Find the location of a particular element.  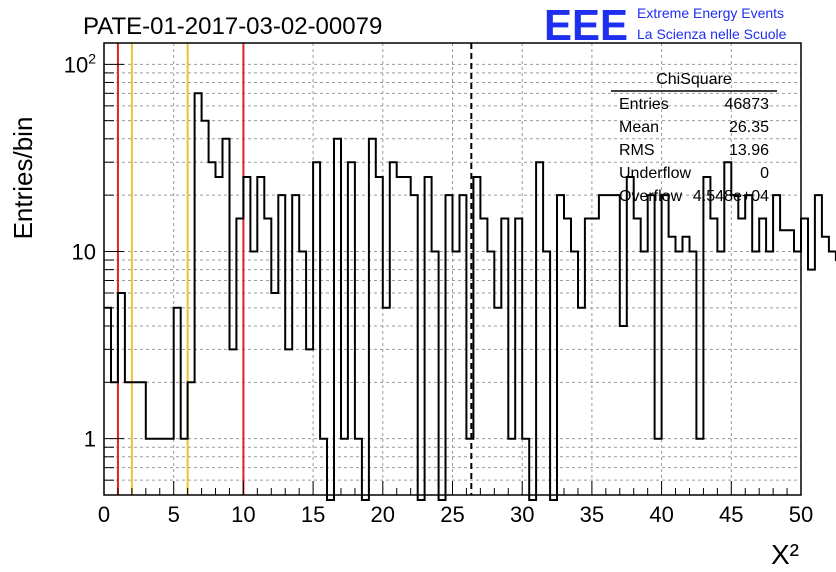

x-tick-label: 15 is located at coordinates (313, 514).